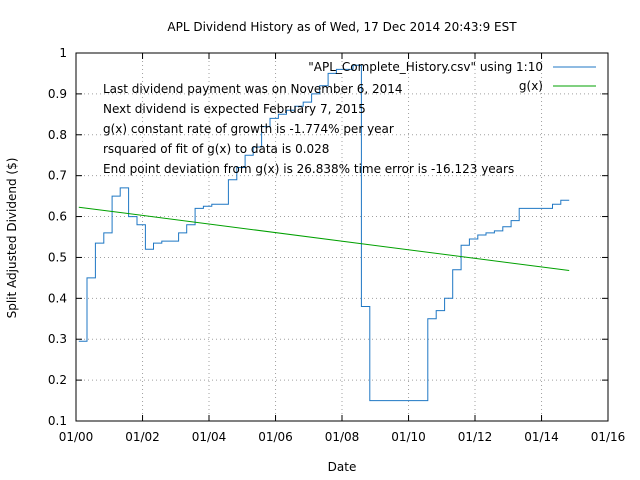 This screenshot has width=640, height=480. What do you see at coordinates (57, 421) in the screenshot?
I see `y-tick-label: 0.1` at bounding box center [57, 421].